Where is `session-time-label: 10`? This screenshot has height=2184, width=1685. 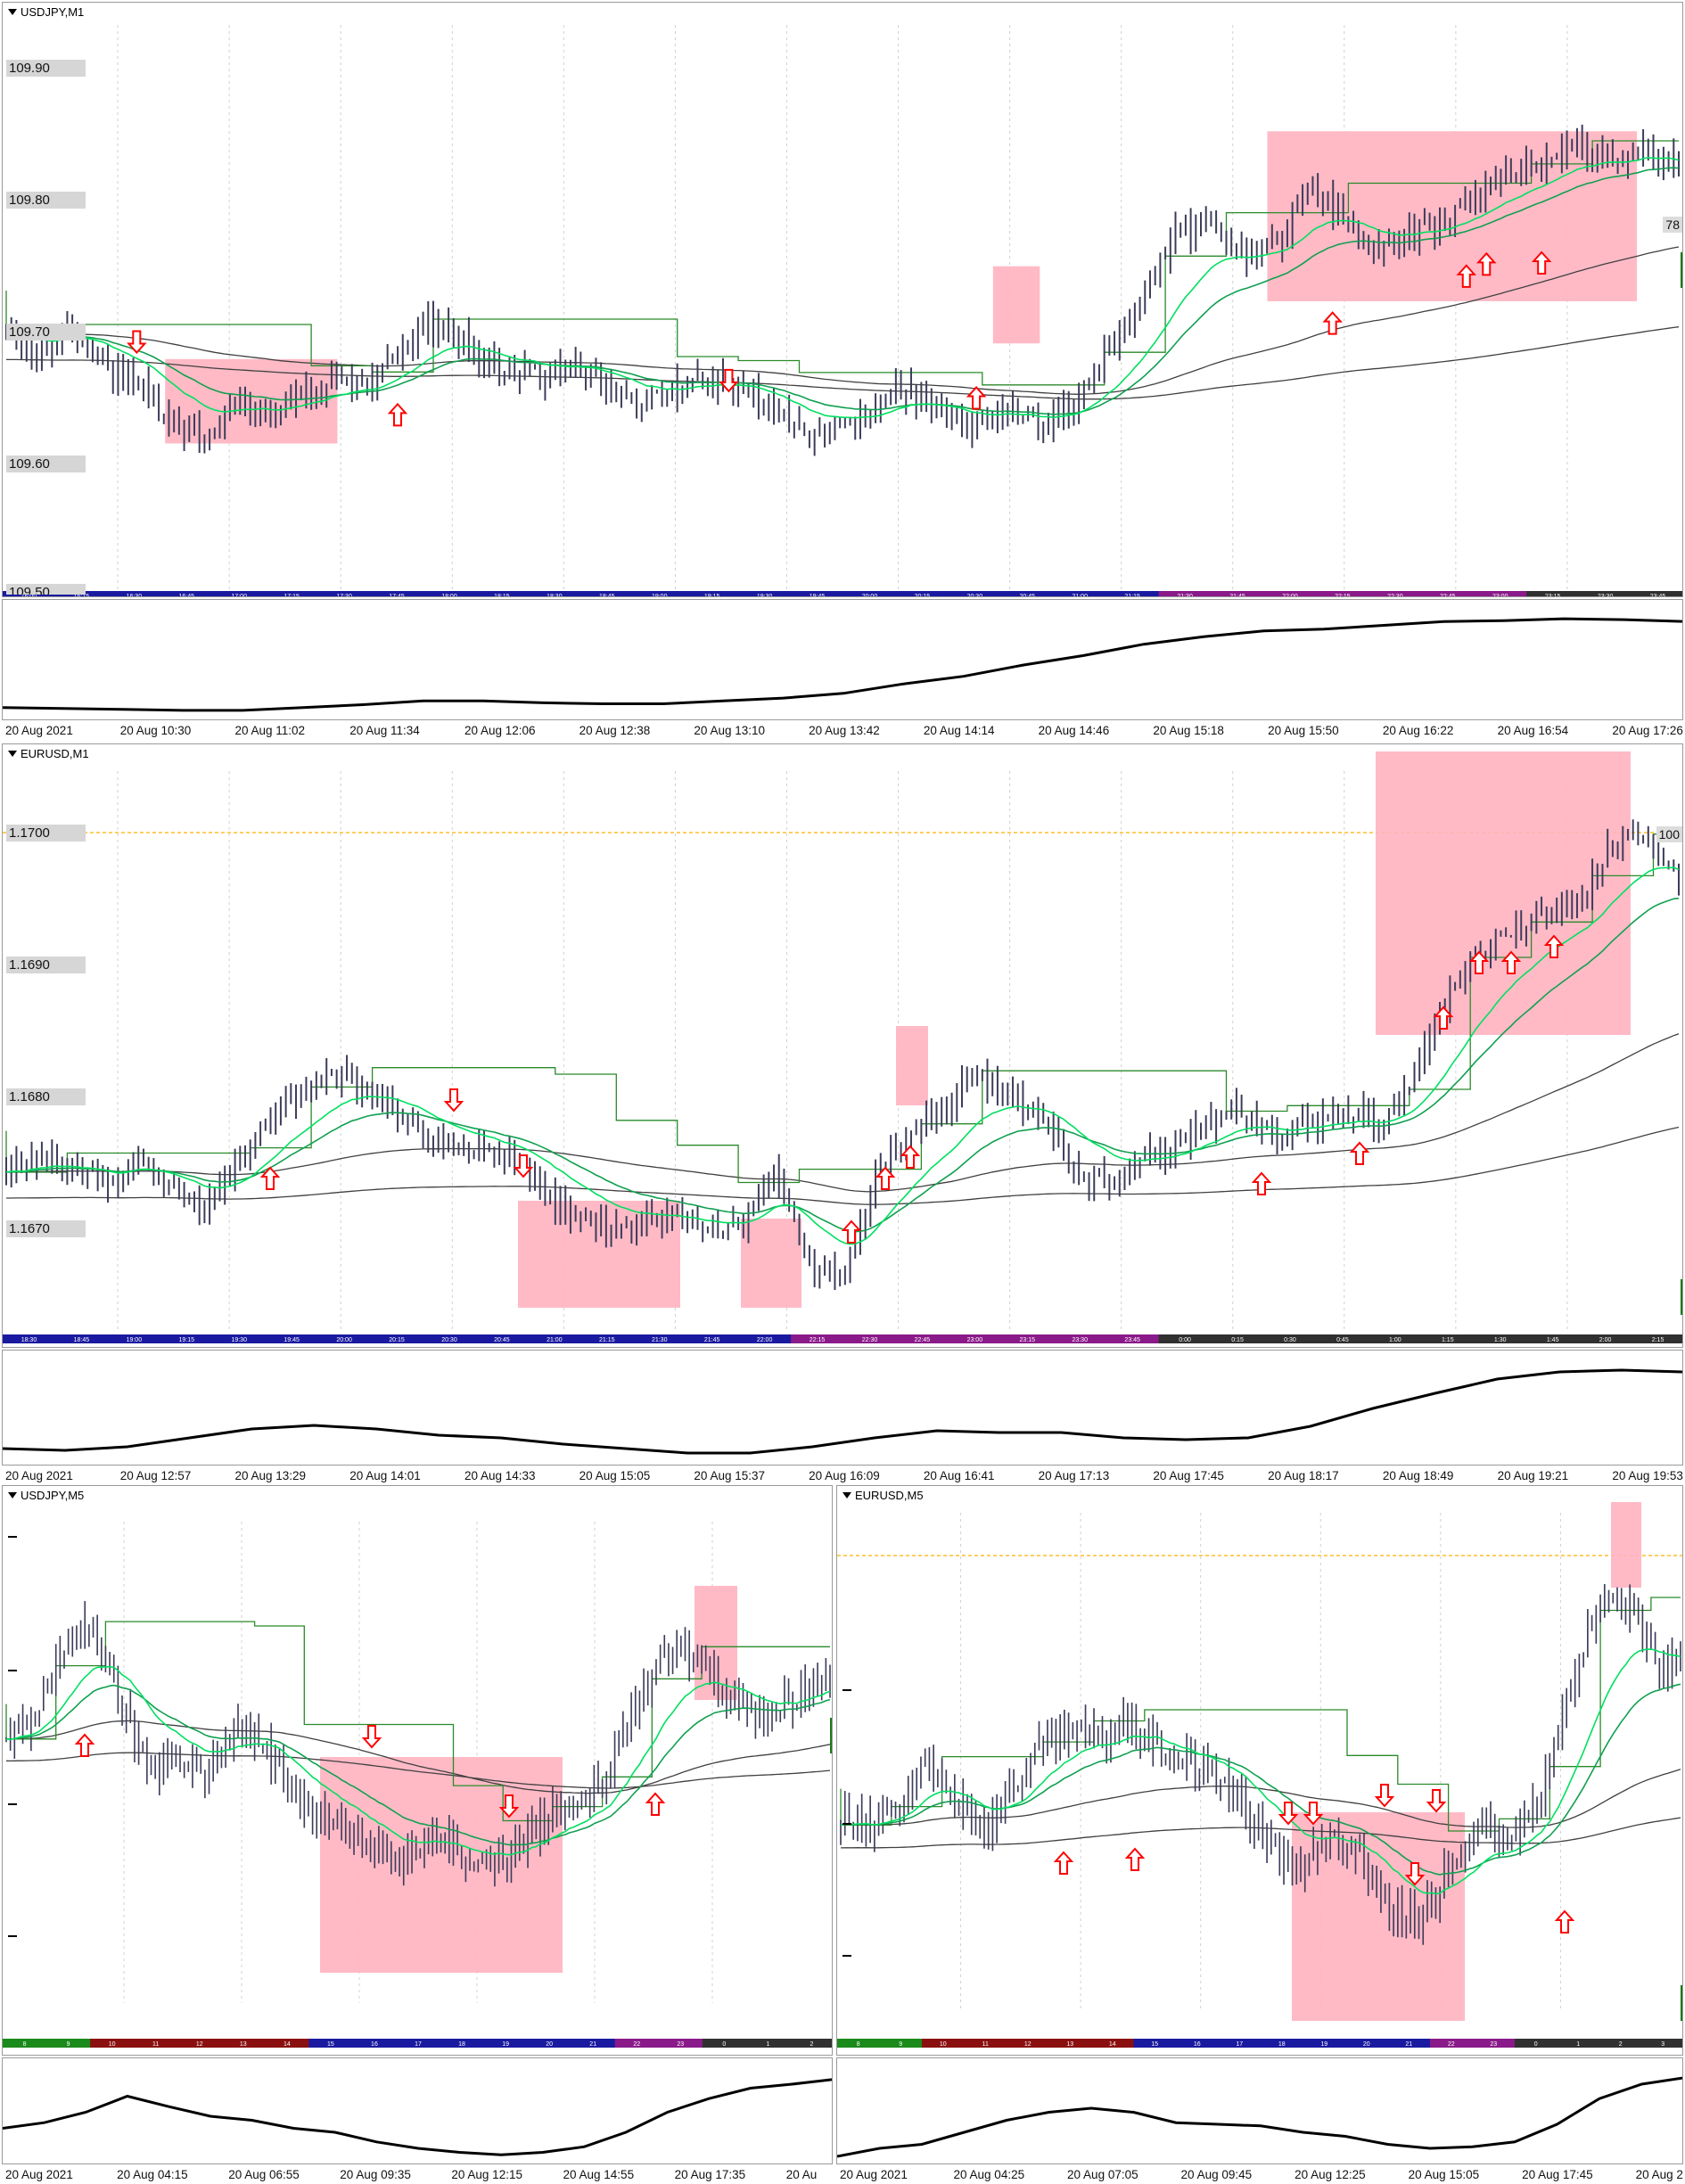 session-time-label: 10 is located at coordinates (944, 2044).